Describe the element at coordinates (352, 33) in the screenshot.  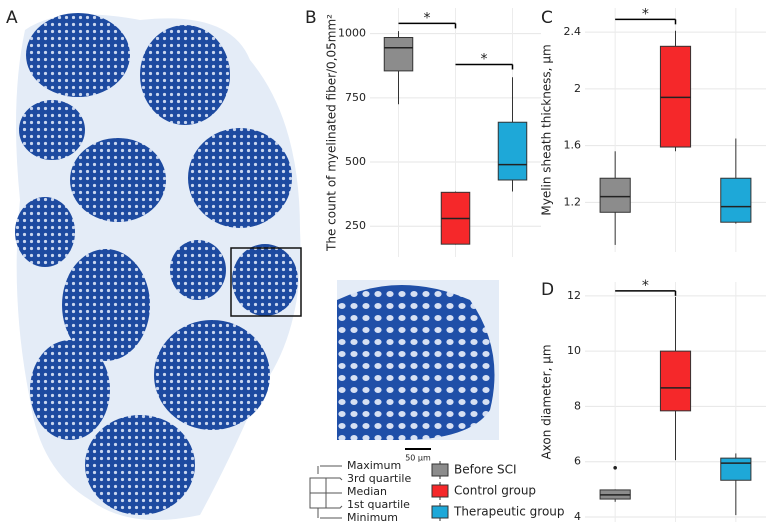
I see `y-tick-label: 1000` at that location.